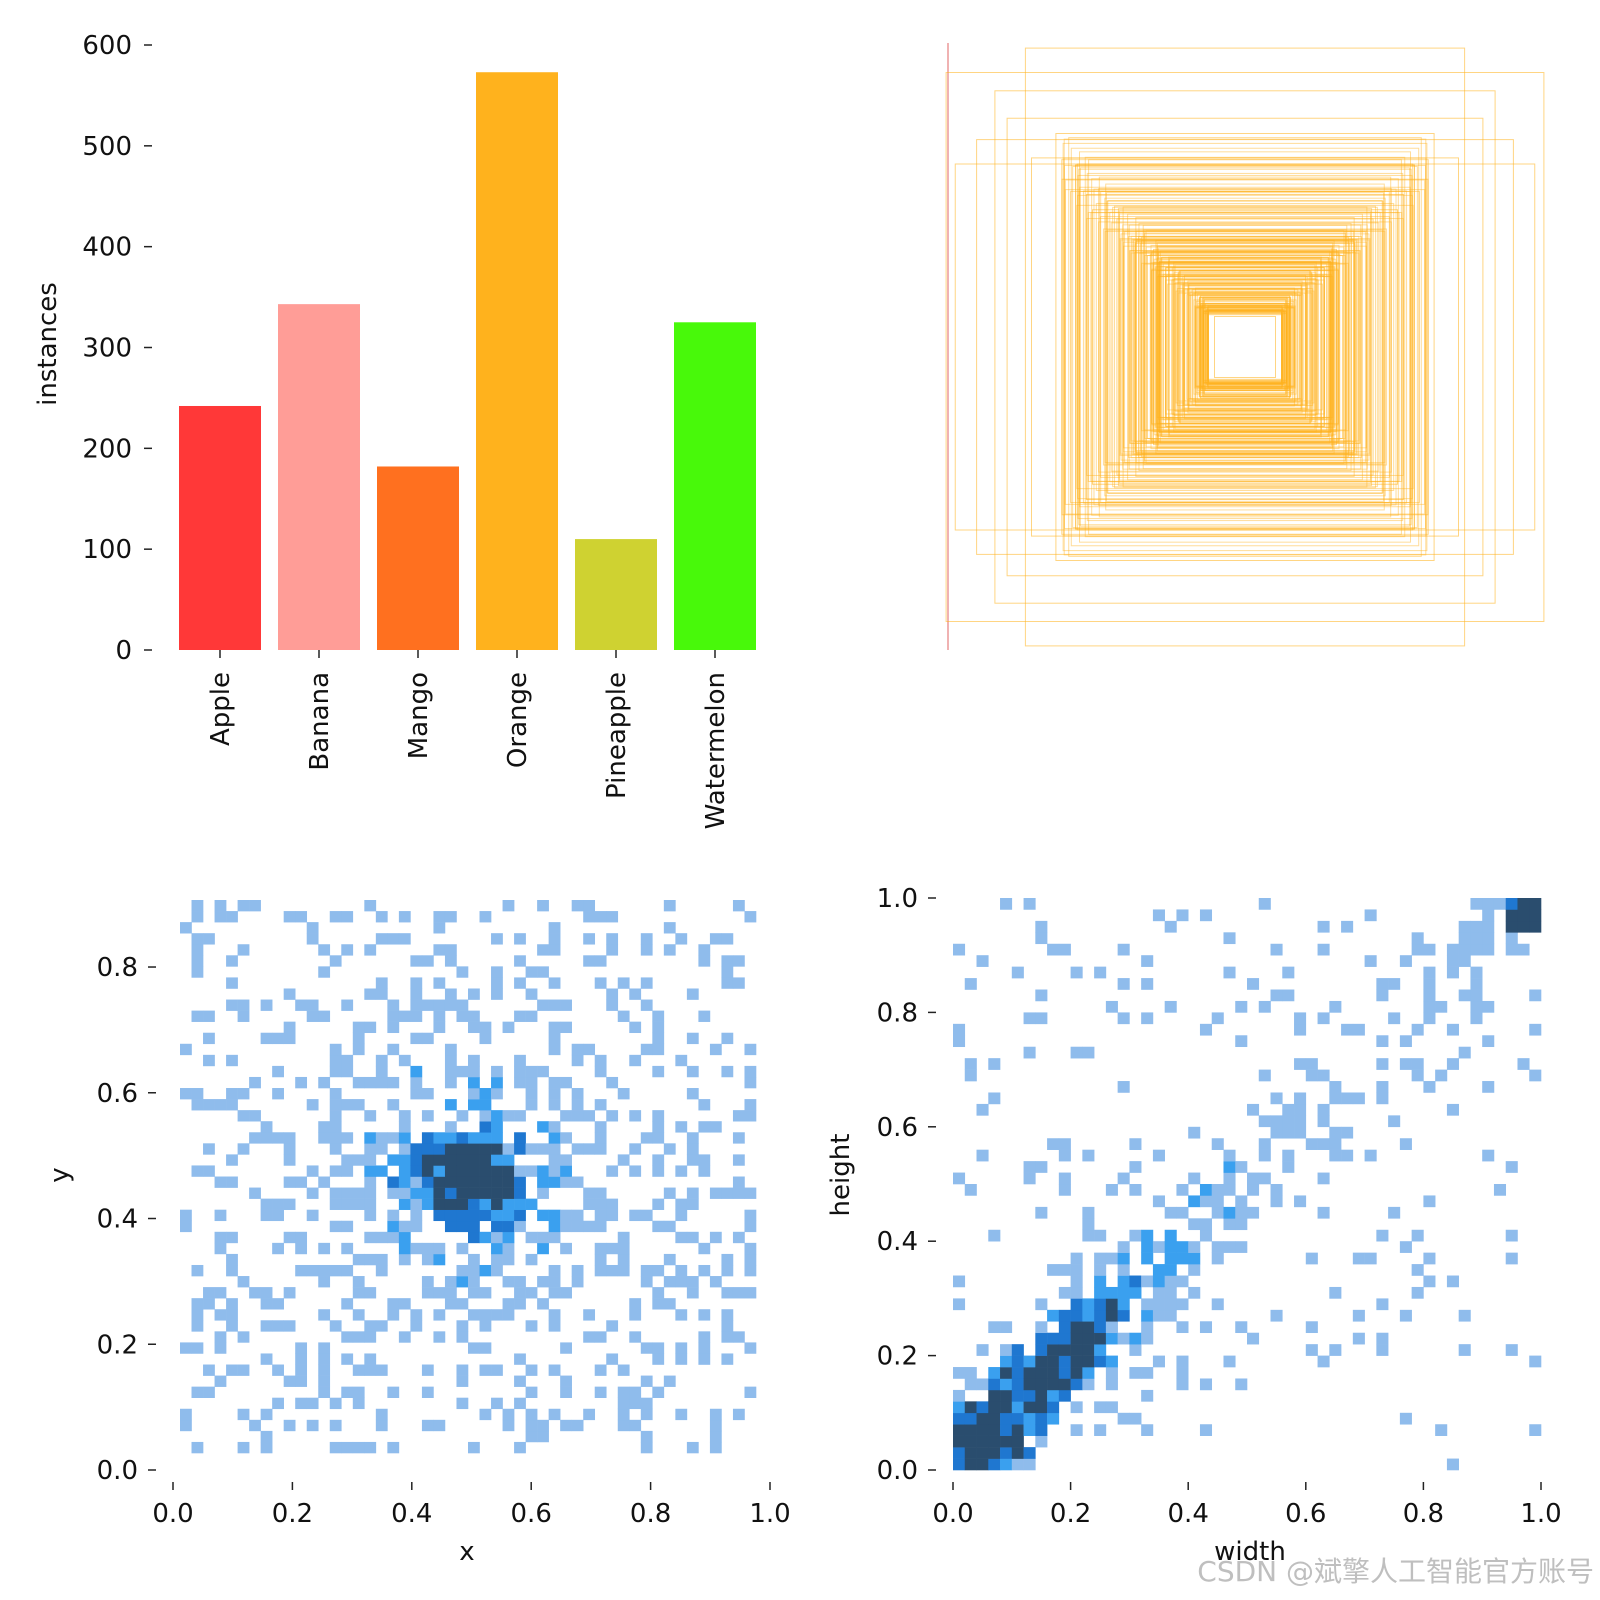 This screenshot has width=1600, height=1600. Describe the element at coordinates (1305, 1514) in the screenshot. I see `heatmap-xtick-label: 0.6` at that location.